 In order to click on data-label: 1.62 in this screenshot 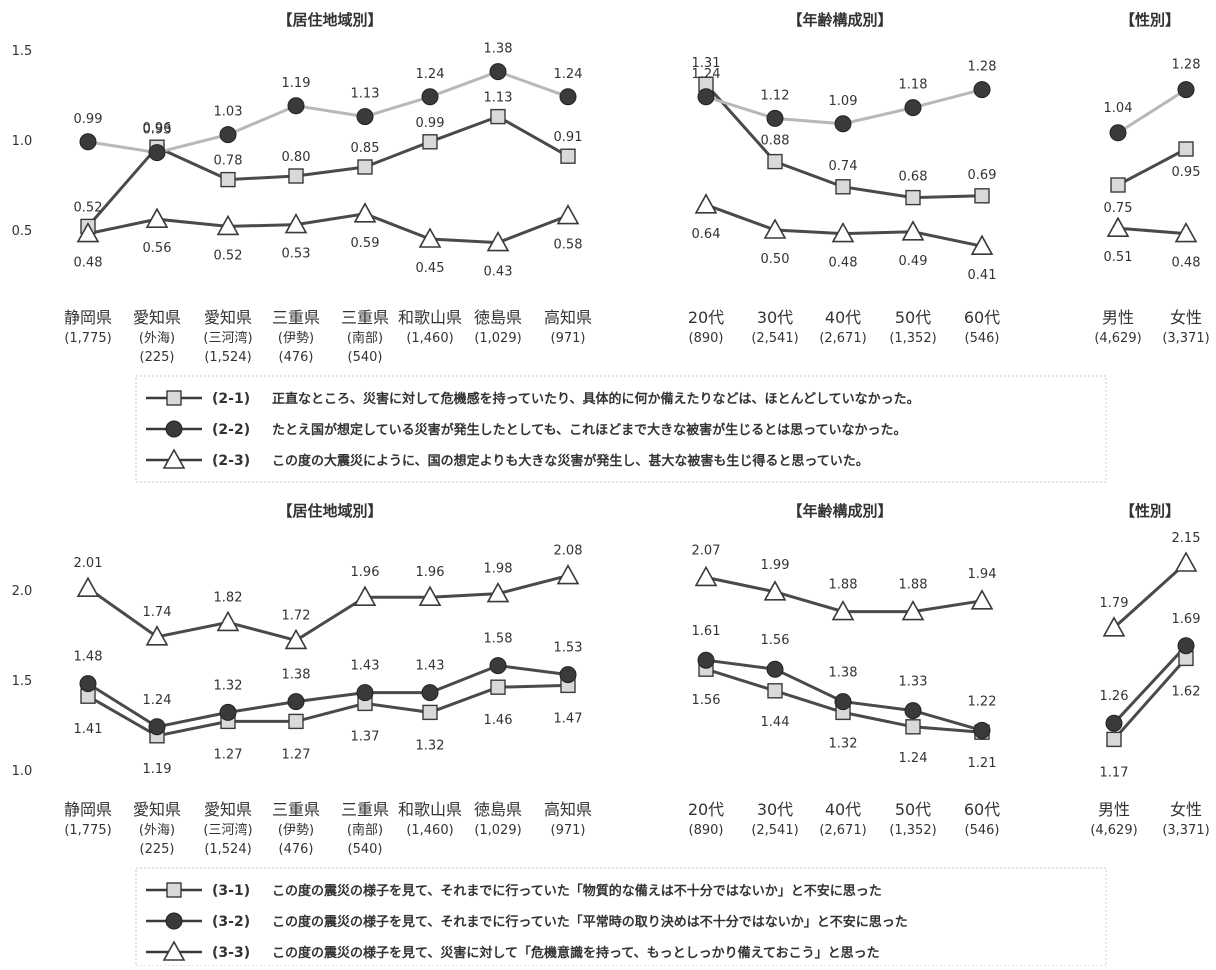, I will do `click(1186, 691)`.